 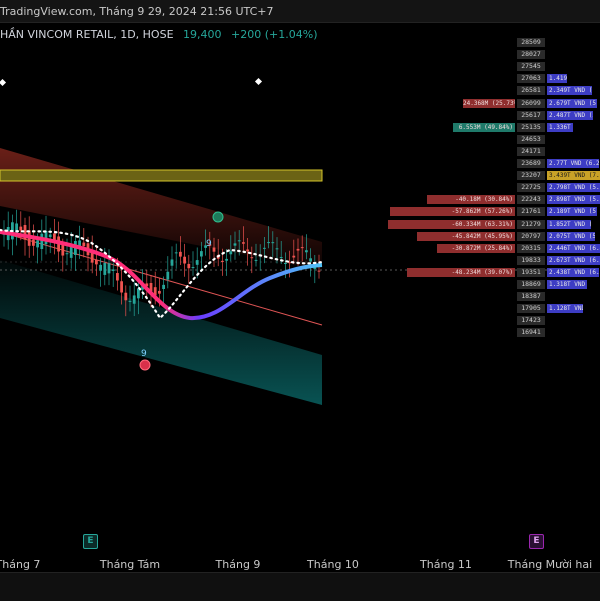 I want to click on ladder-volume: 2.349T VND (4.7, so click(x=569, y=91).